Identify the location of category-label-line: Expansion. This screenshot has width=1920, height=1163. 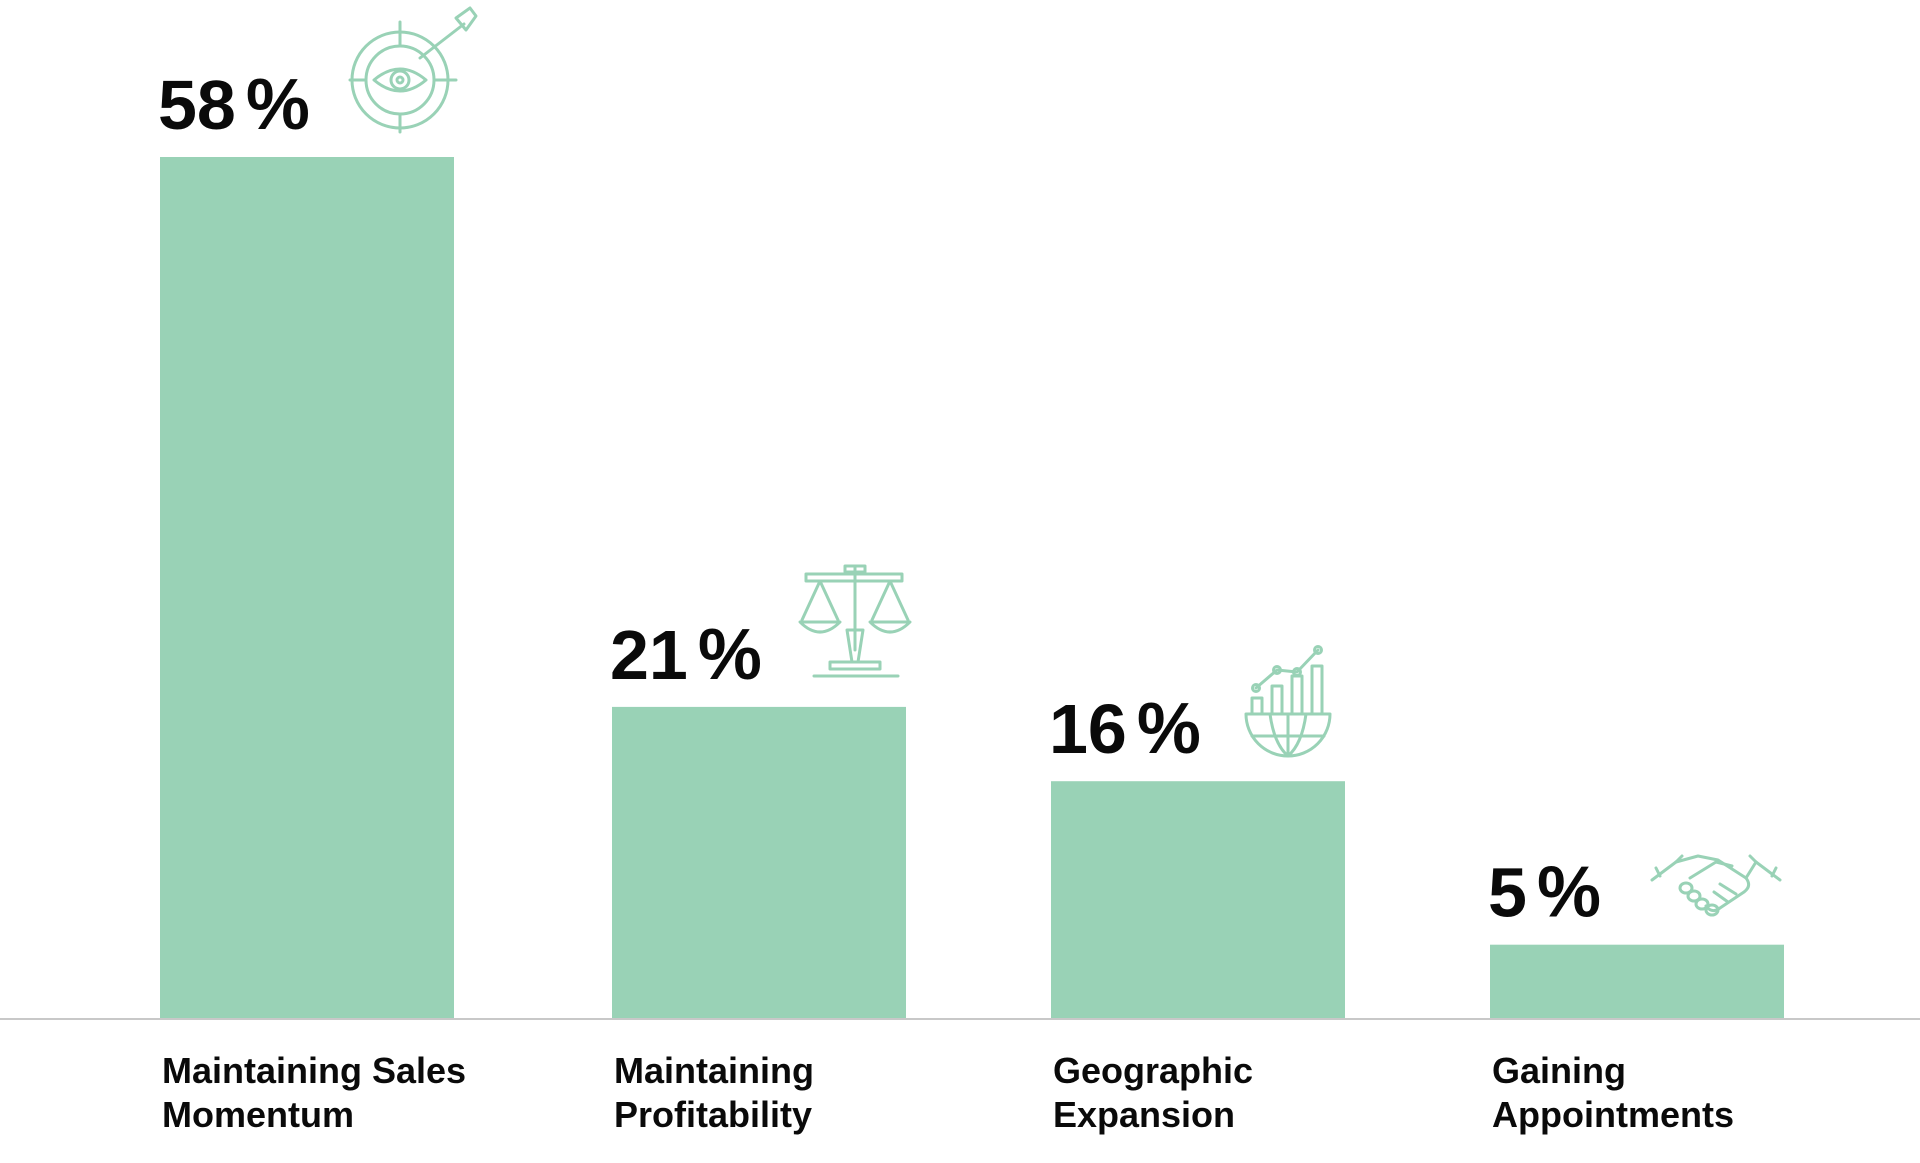
(1144, 1114).